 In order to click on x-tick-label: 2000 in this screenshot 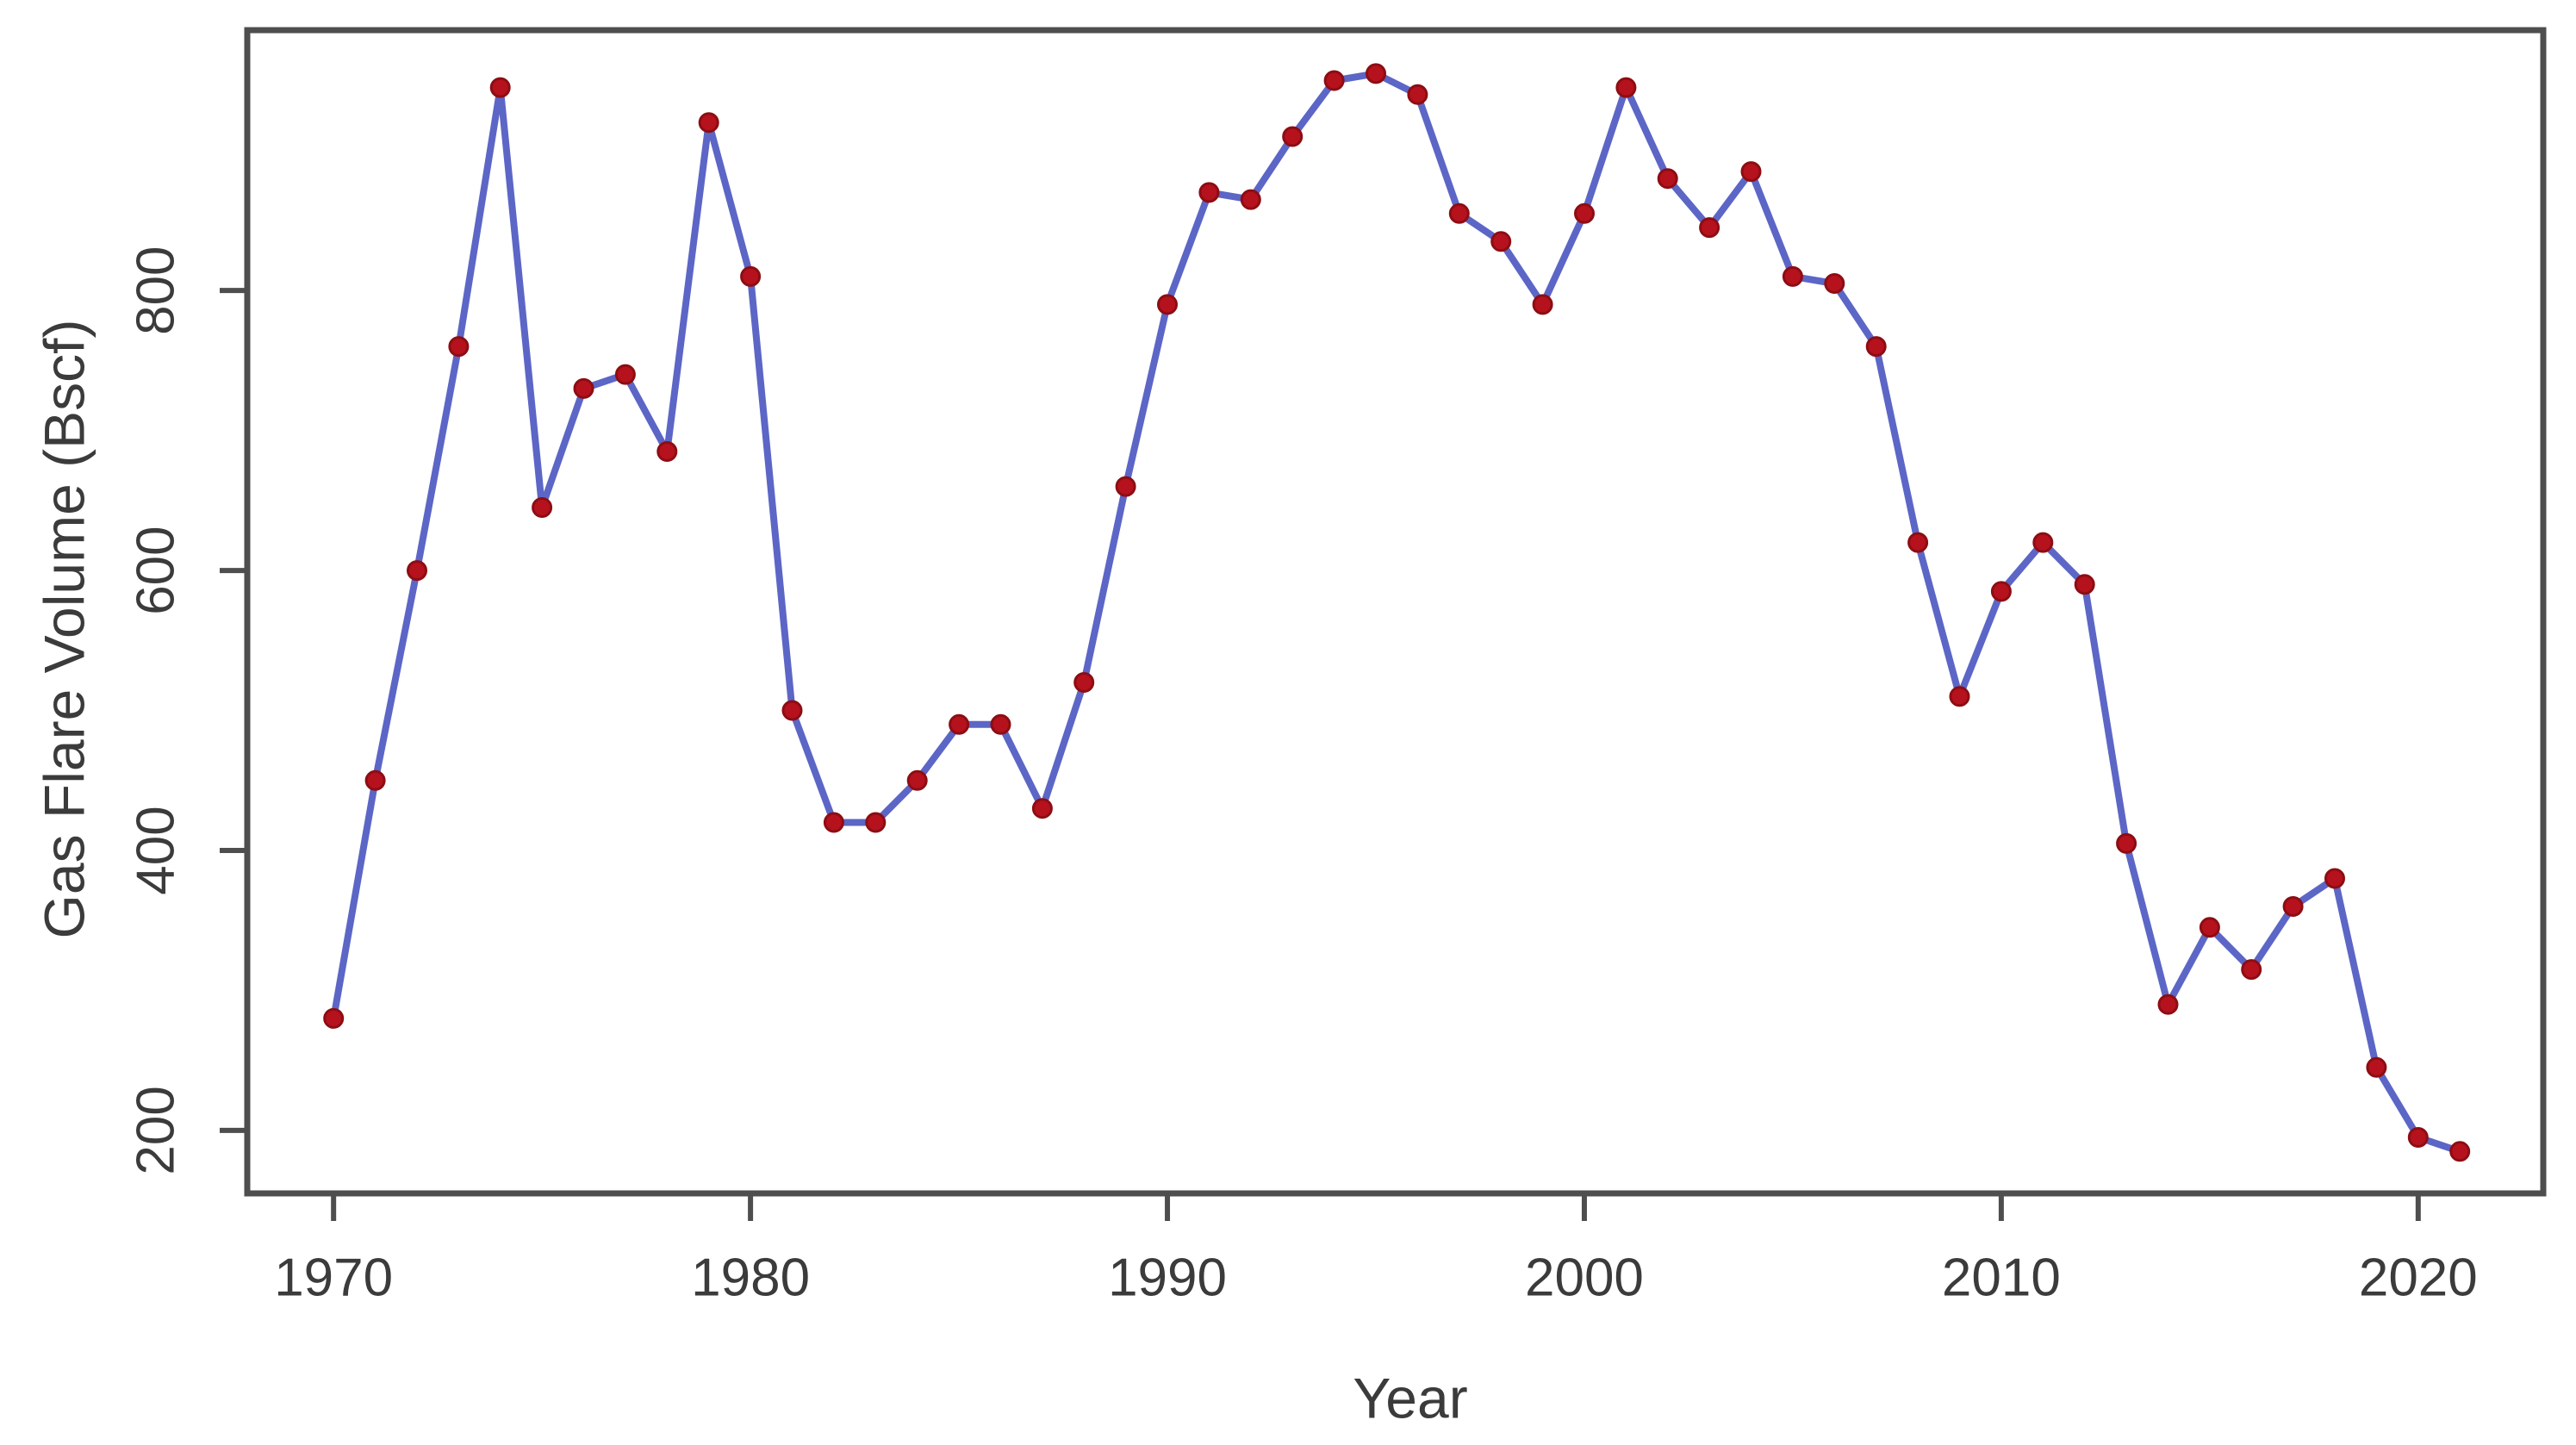, I will do `click(1585, 1278)`.